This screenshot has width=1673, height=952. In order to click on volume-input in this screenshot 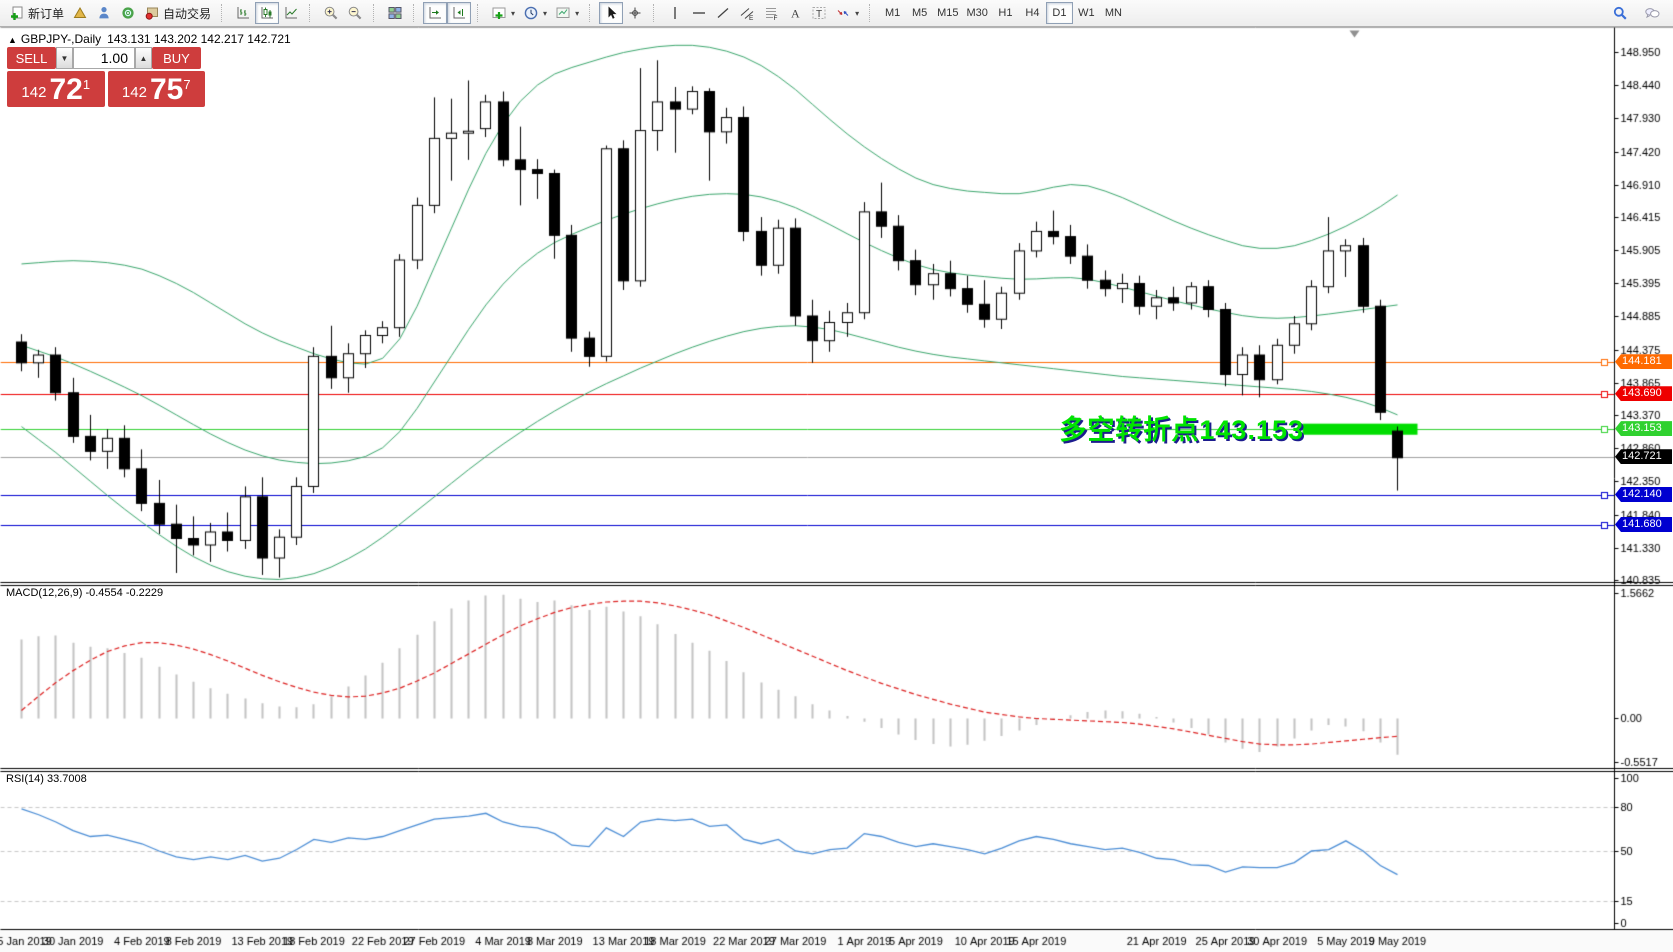, I will do `click(104, 58)`.